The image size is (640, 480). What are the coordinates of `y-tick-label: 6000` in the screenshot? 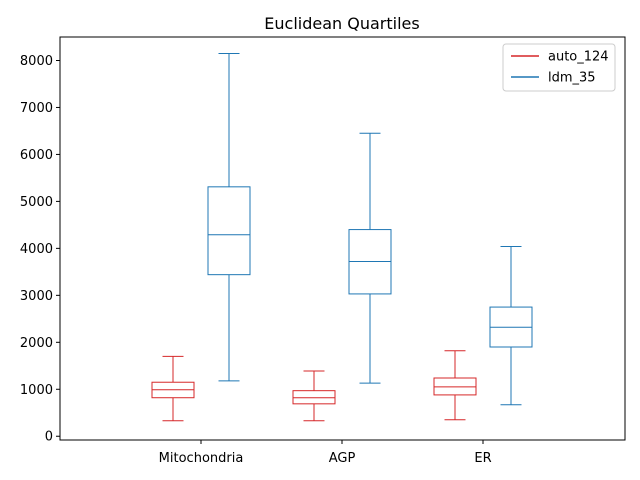 It's located at (36, 155).